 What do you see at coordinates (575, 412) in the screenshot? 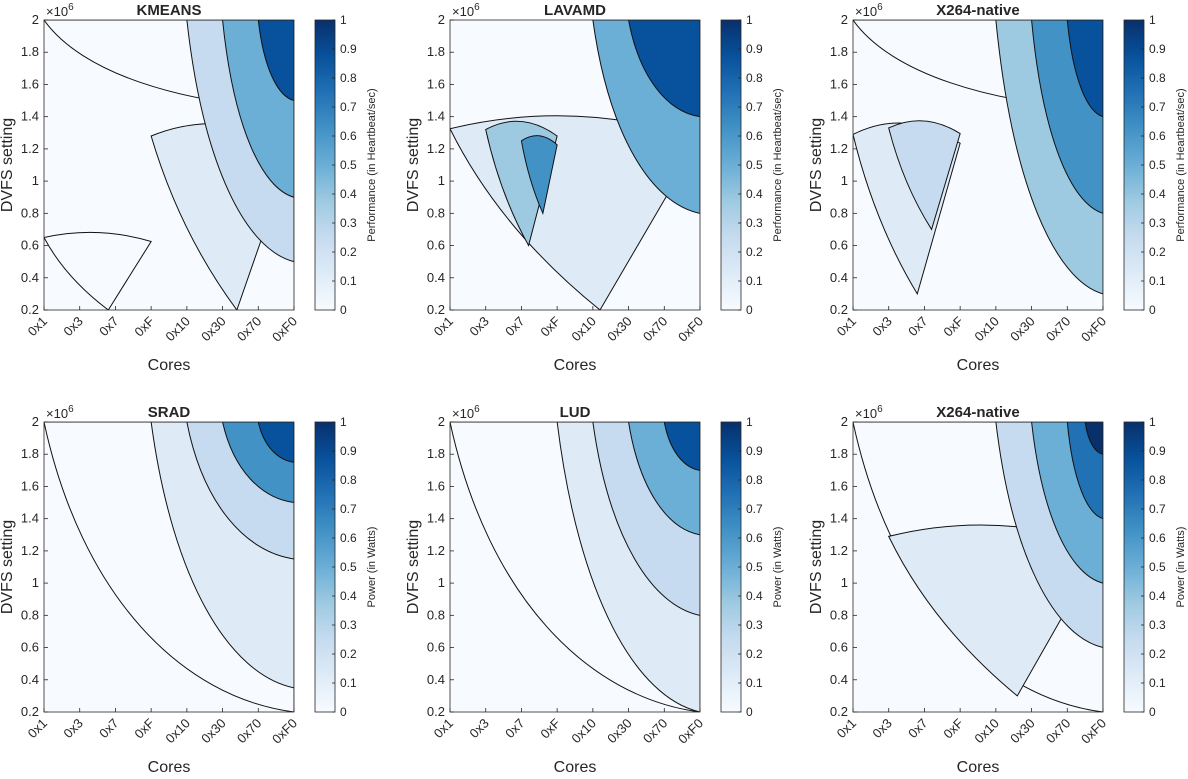
I see `panel-title: LUD` at bounding box center [575, 412].